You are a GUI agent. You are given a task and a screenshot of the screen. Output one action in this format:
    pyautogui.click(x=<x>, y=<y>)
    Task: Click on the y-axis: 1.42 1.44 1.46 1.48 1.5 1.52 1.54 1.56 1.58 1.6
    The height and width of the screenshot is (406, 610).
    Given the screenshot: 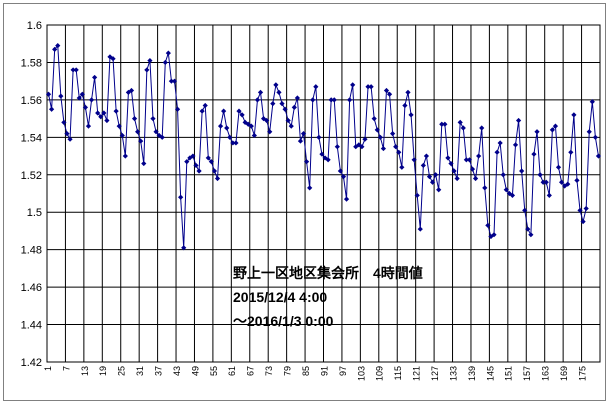 What is the action you would take?
    pyautogui.click(x=31, y=194)
    